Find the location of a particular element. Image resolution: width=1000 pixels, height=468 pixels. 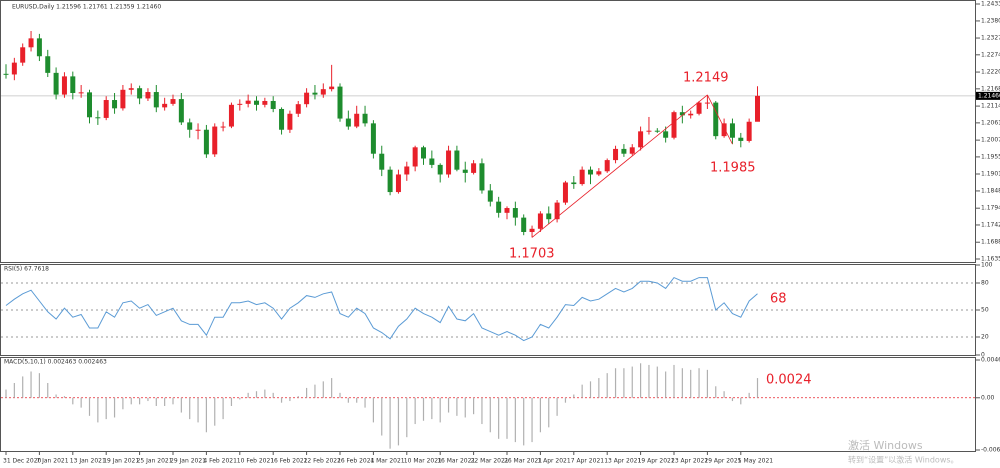

annotation: 1.2149 is located at coordinates (706, 78).